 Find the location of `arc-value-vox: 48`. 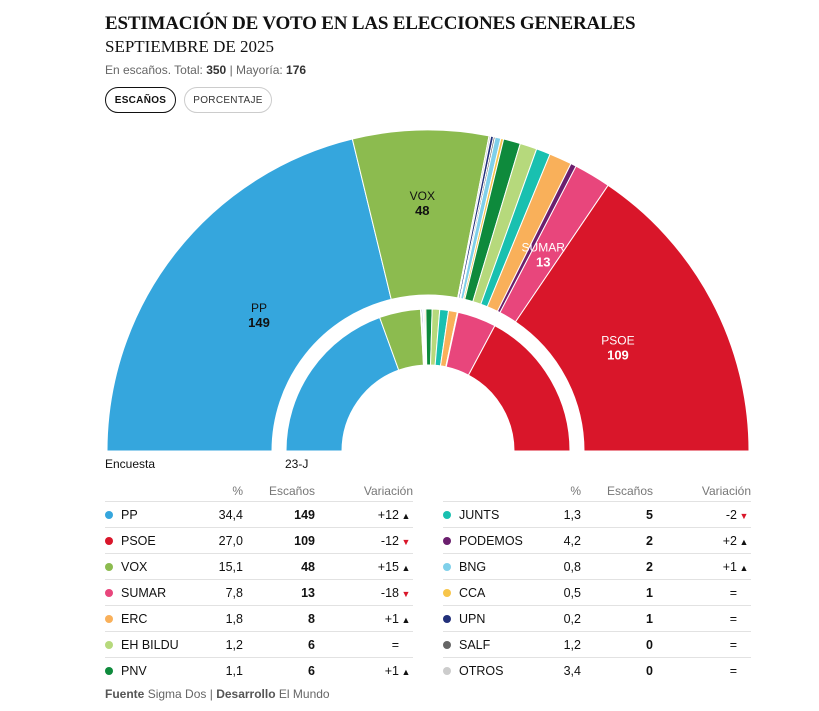

arc-value-vox: 48 is located at coordinates (422, 210).